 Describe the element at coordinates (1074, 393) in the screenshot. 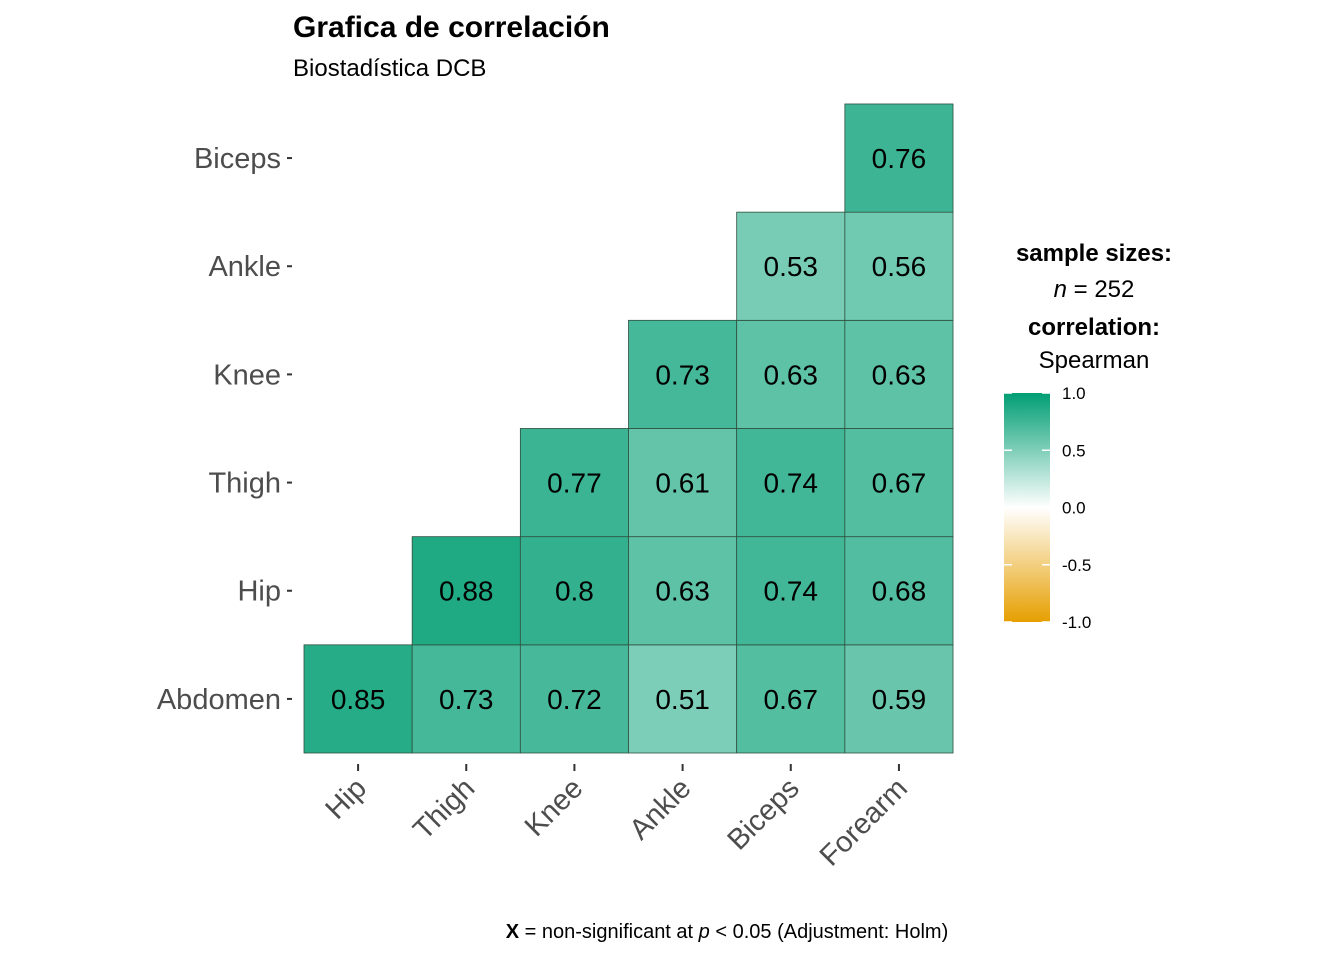

I see `colorbar-tick-label: 1.0` at that location.